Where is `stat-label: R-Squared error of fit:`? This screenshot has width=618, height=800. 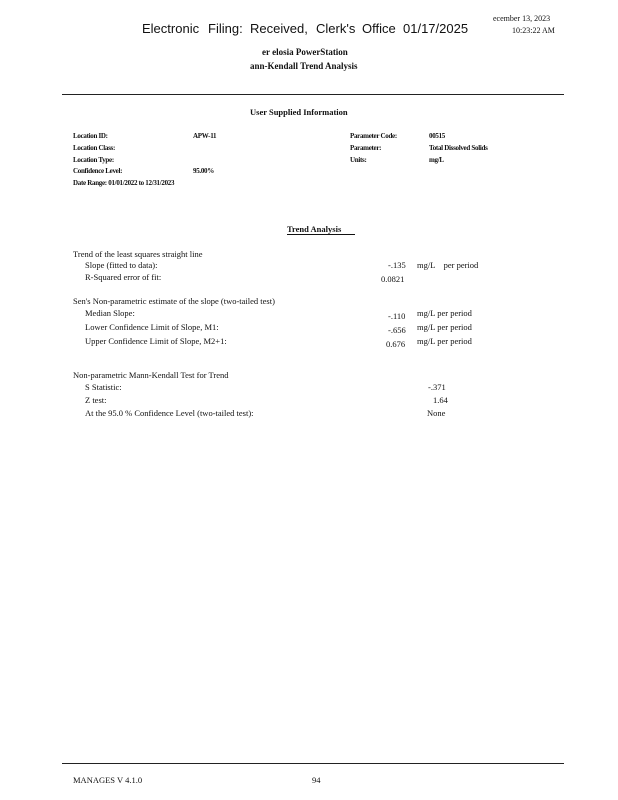 stat-label: R-Squared error of fit: is located at coordinates (123, 277).